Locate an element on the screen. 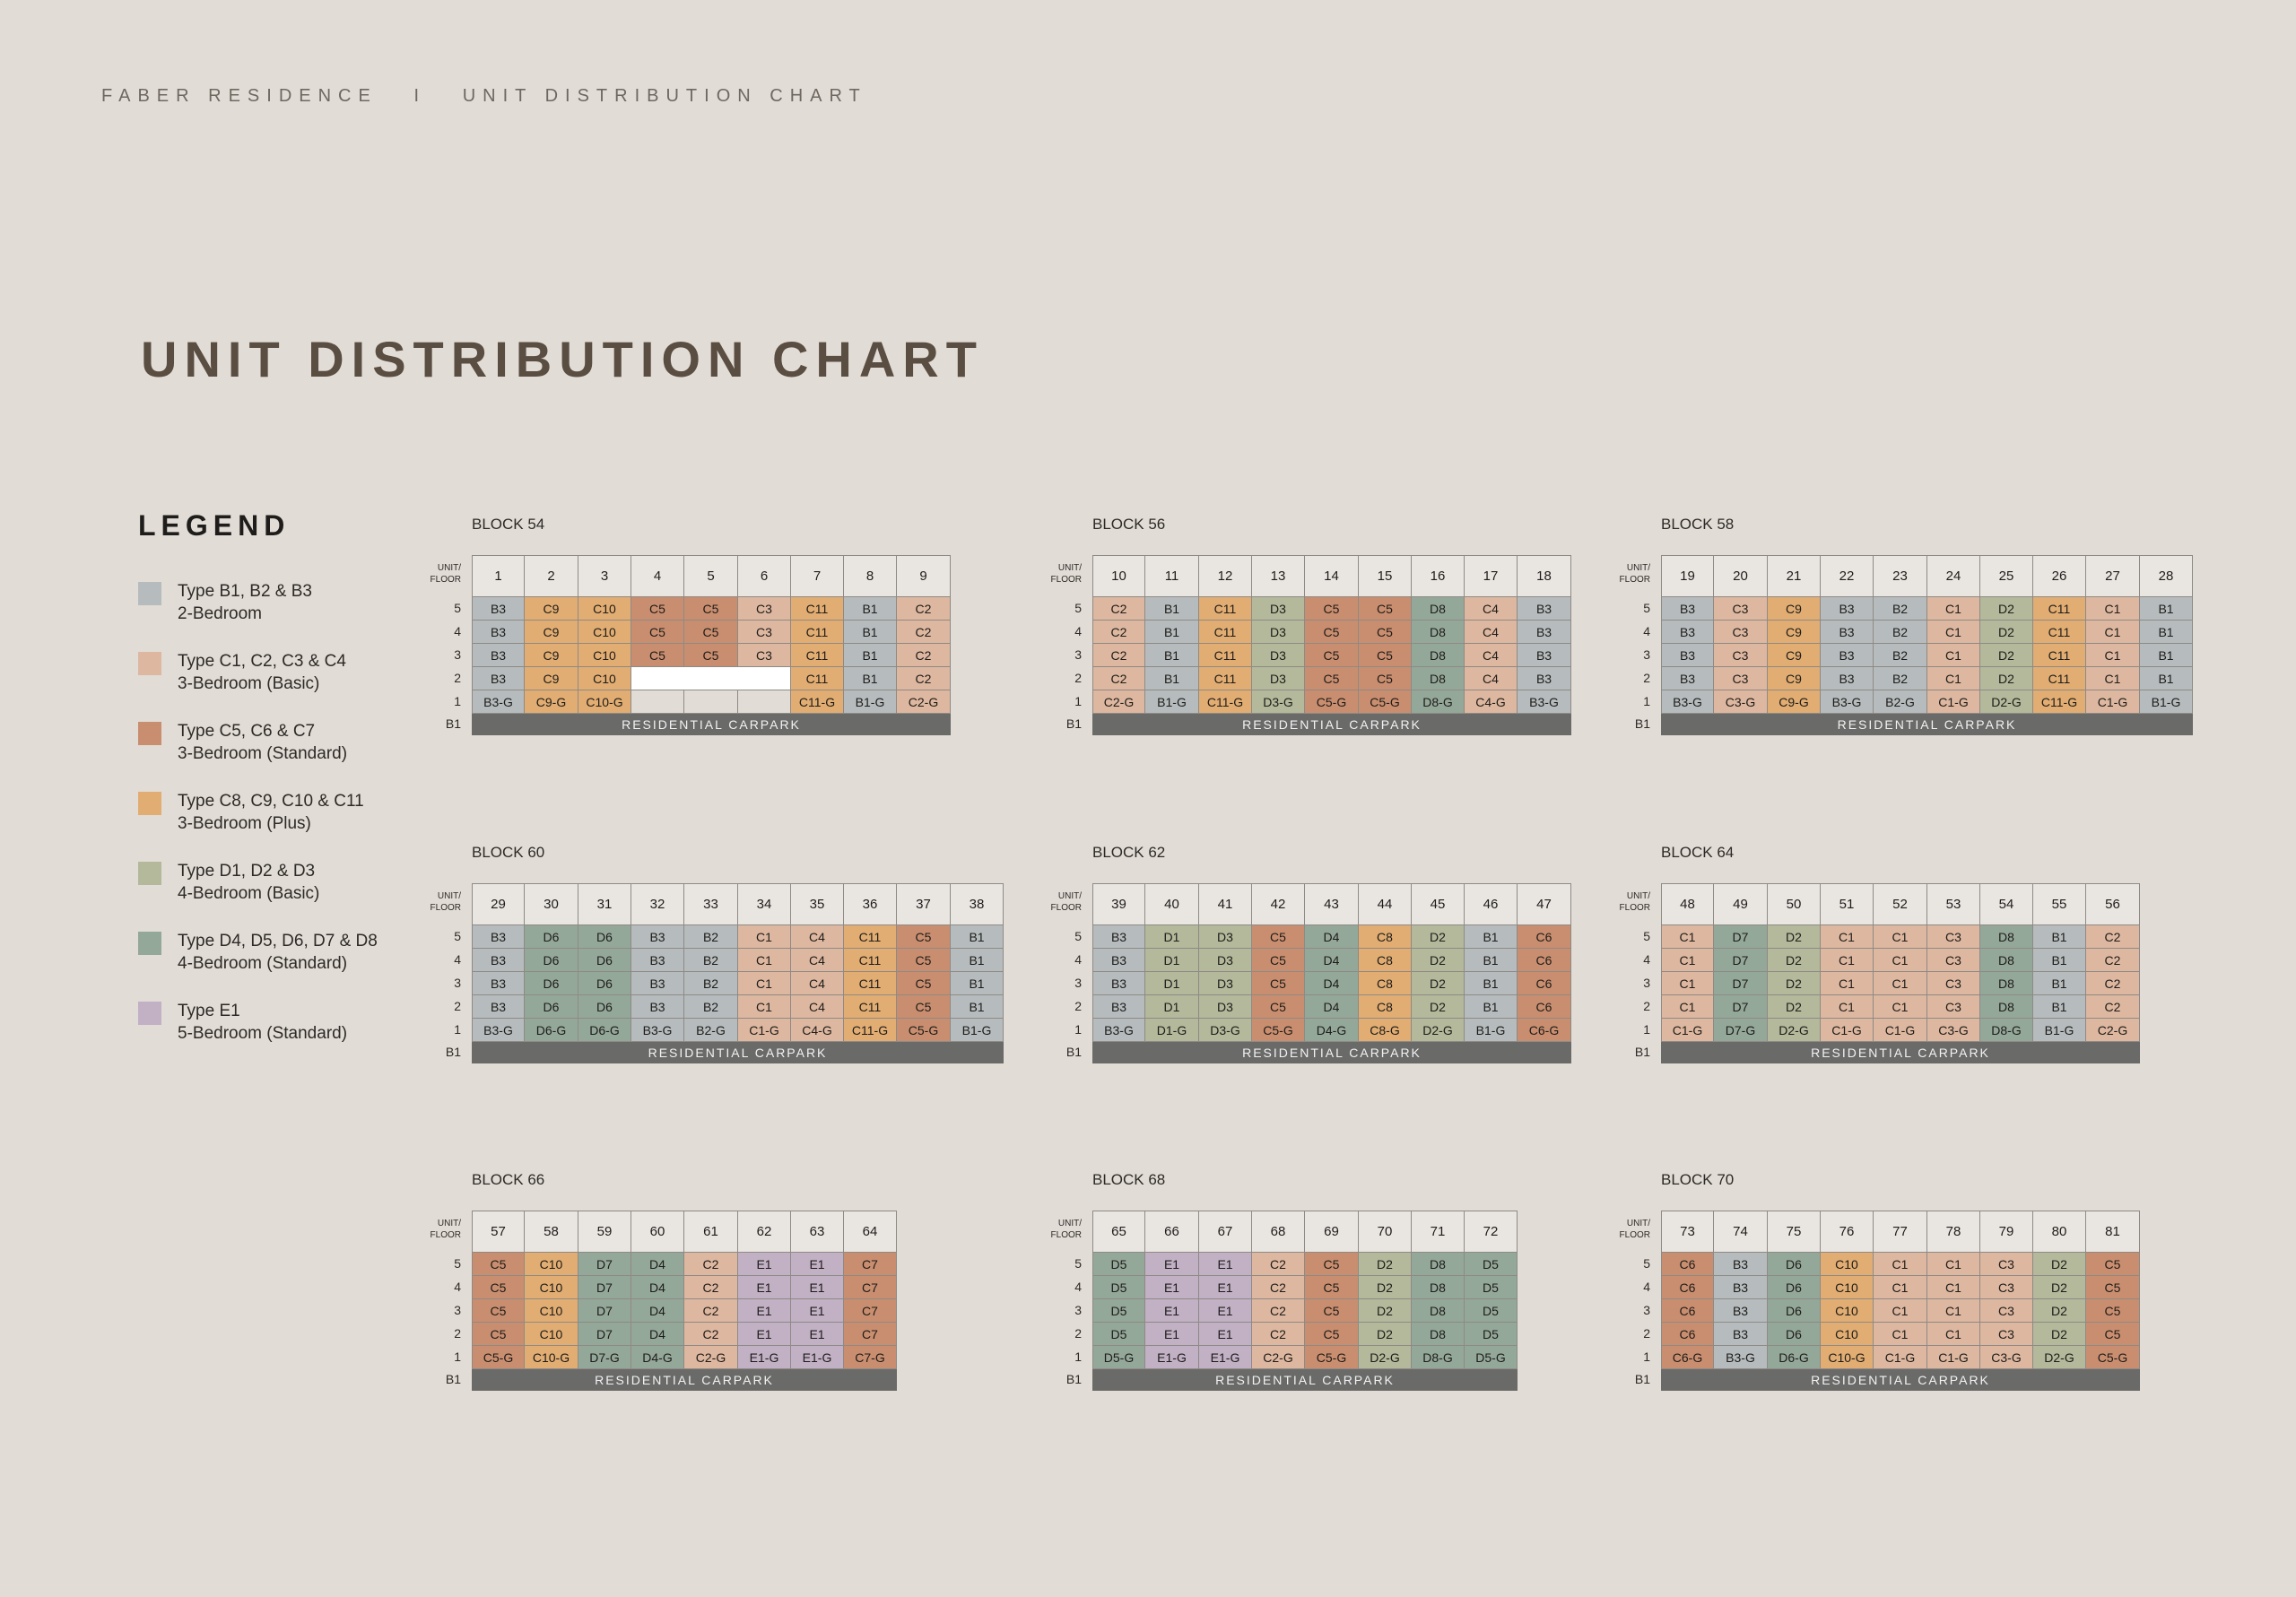  unit-number-cell: 73 is located at coordinates (1687, 1232).